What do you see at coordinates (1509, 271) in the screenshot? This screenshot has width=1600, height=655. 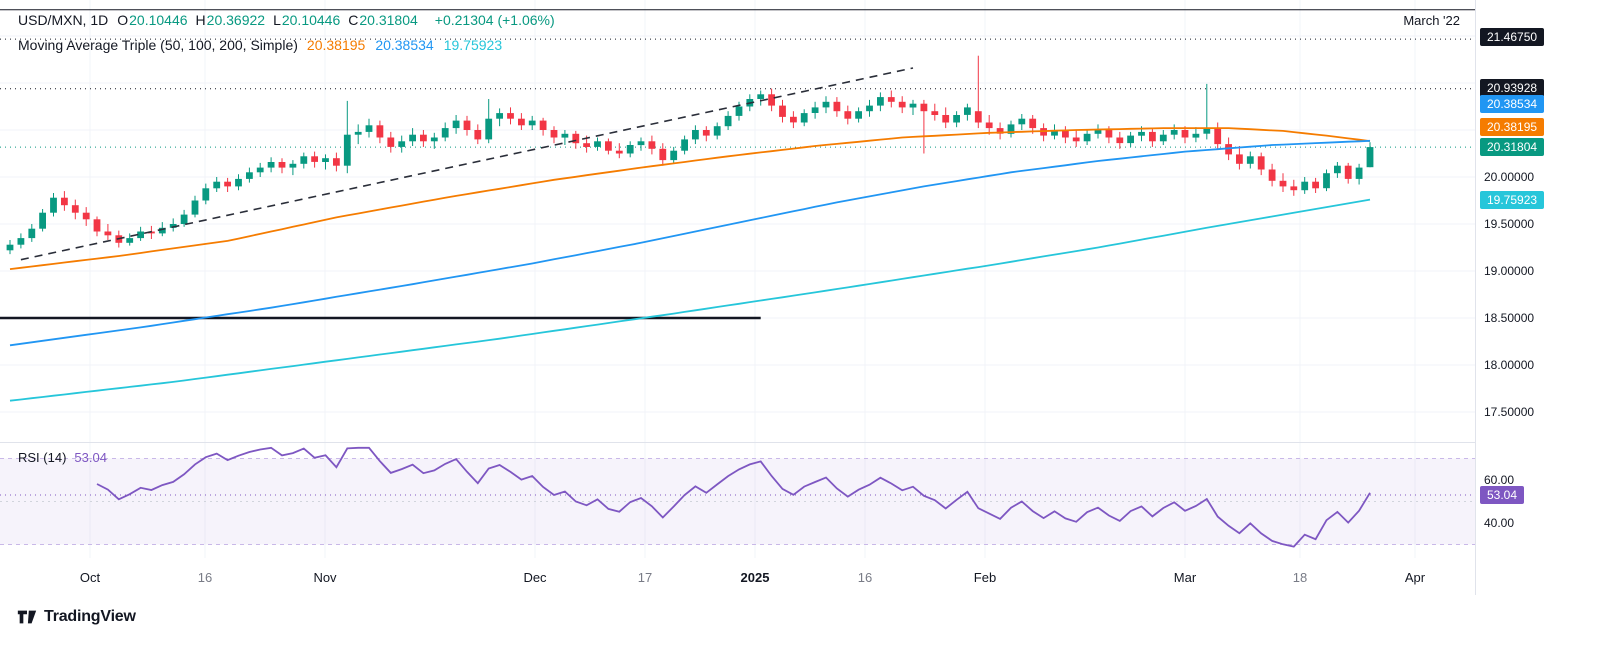 I see `price-scale-label-19.00000: 19.00000` at bounding box center [1509, 271].